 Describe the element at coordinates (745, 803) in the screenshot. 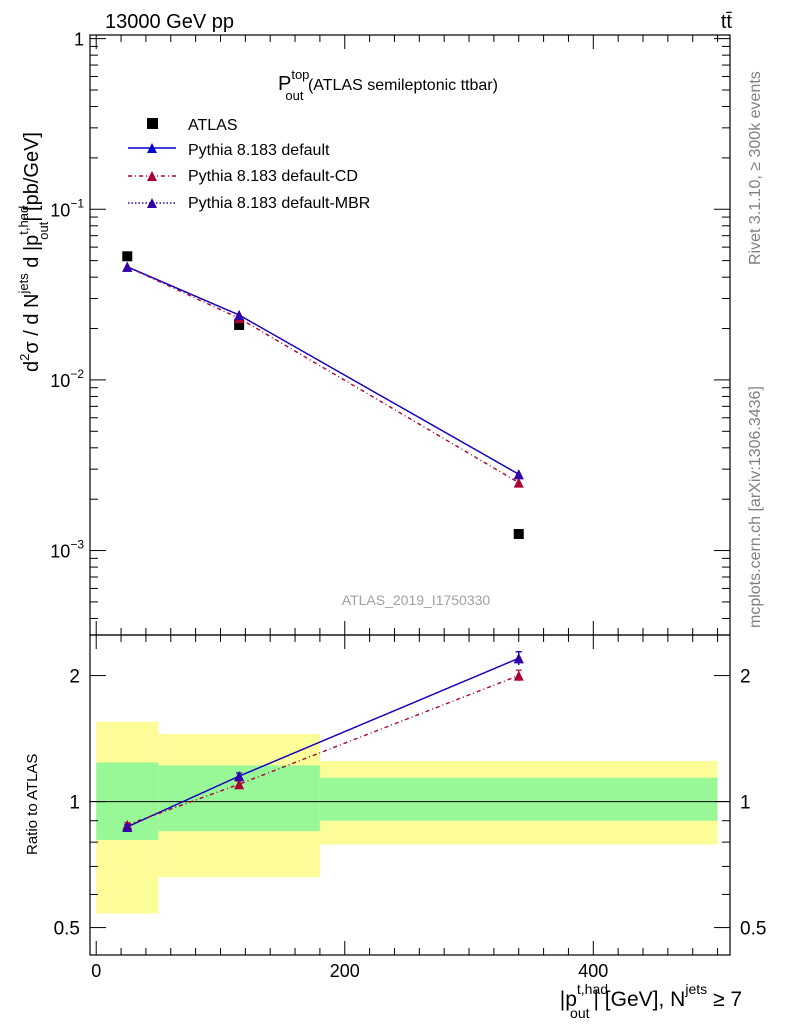

I see `ratio-ytick-label-right-1: 1` at that location.